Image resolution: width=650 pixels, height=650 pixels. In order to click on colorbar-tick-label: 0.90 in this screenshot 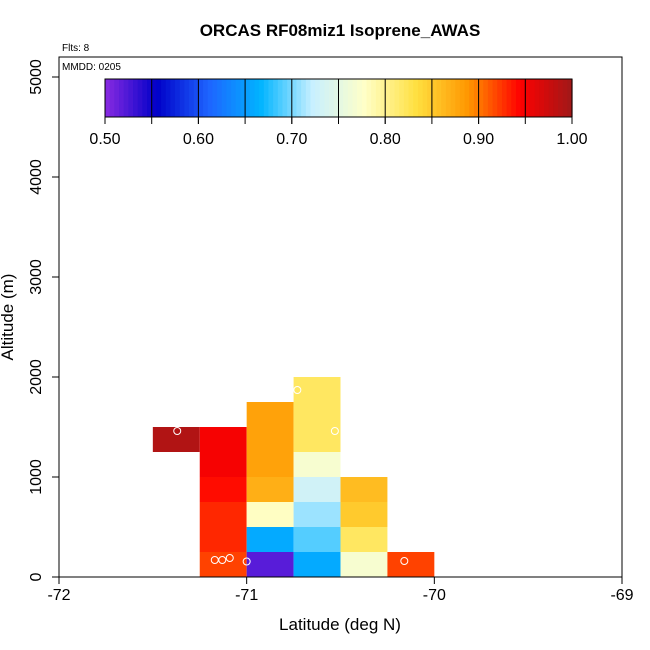, I will do `click(478, 139)`.